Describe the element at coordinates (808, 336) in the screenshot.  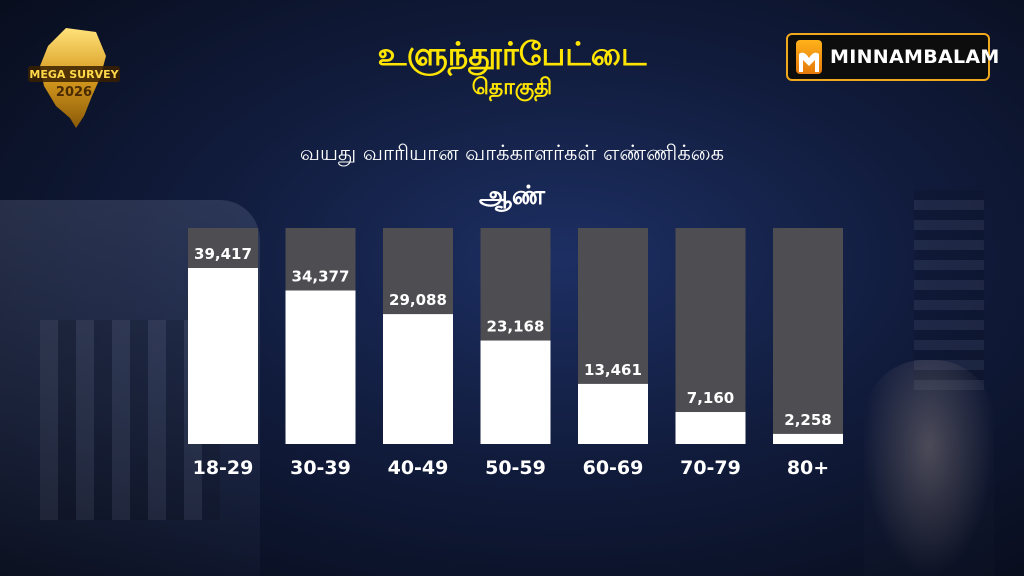
I see `bar-track-80+` at that location.